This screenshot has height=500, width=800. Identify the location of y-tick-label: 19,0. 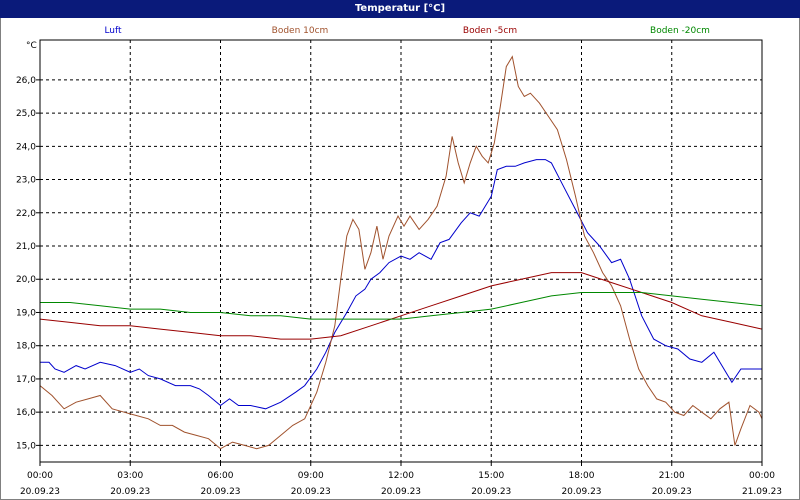
(26, 313).